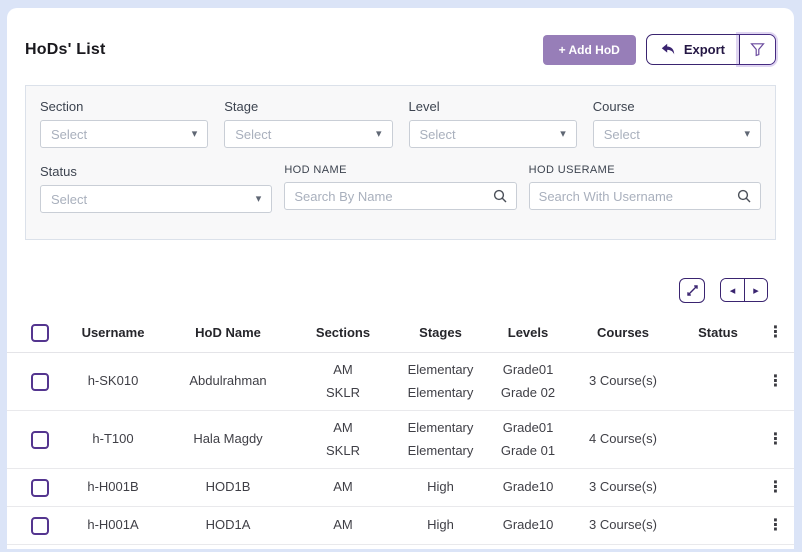 The height and width of the screenshot is (552, 802). I want to click on filter-status: Status Select ▾, so click(156, 188).